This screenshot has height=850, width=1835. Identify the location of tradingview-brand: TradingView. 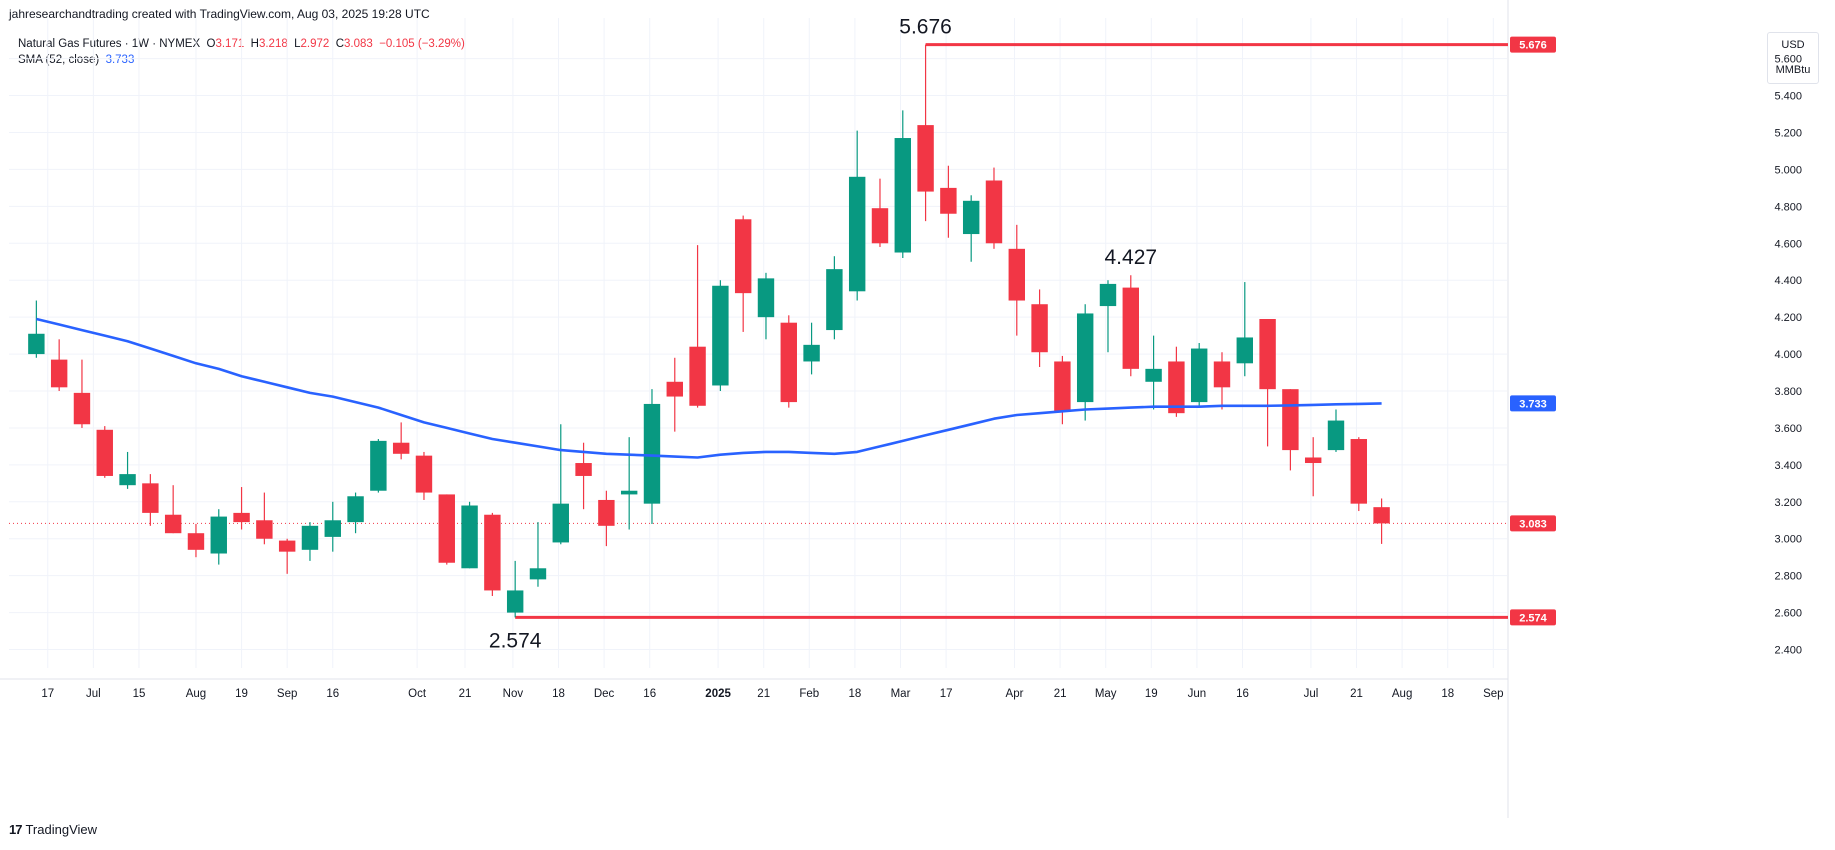
(61, 829).